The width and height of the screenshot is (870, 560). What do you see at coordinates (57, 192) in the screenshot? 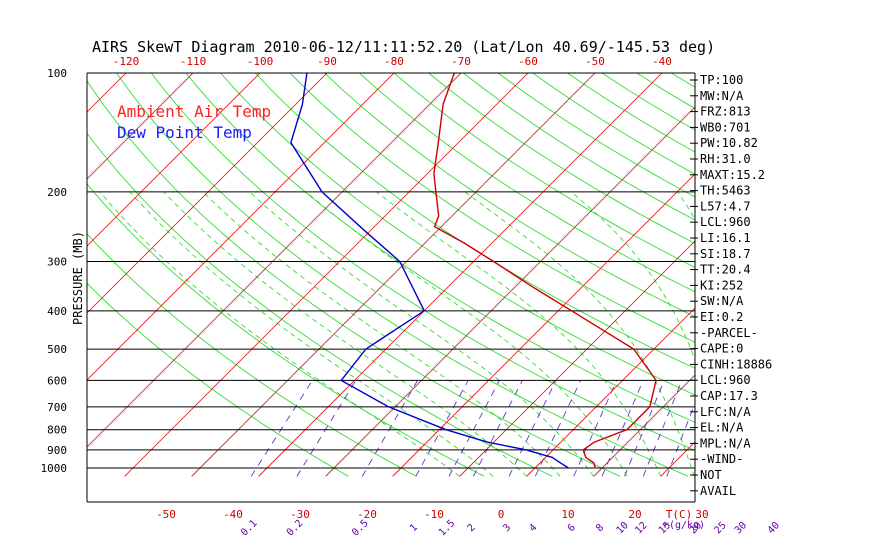
I see `pressure-tick-label: 200` at bounding box center [57, 192].